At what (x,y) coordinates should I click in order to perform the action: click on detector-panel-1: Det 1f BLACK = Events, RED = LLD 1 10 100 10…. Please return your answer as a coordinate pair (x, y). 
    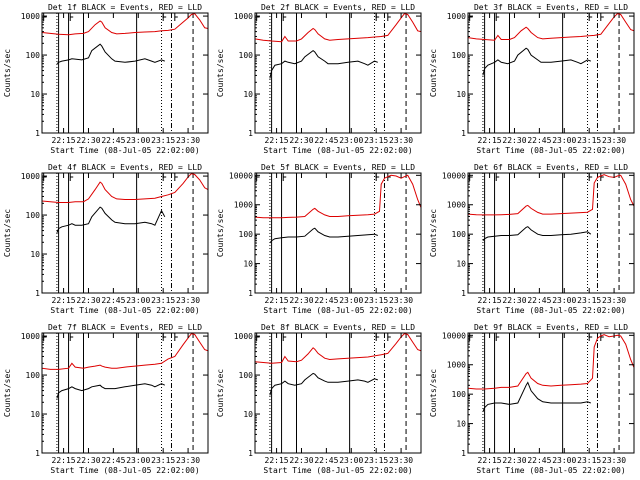
    Looking at the image, I should click on (106, 80).